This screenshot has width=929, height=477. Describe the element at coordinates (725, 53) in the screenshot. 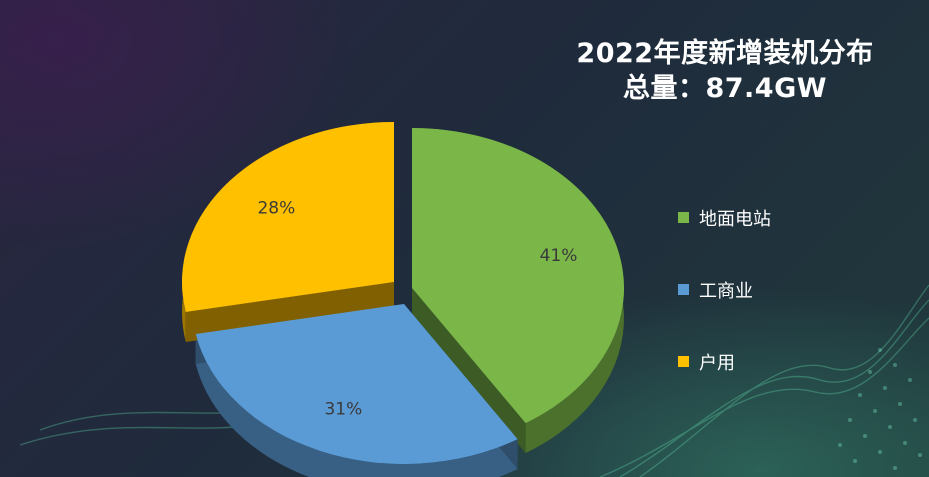

I see `chart-title: 2022年度新增装机分布` at that location.